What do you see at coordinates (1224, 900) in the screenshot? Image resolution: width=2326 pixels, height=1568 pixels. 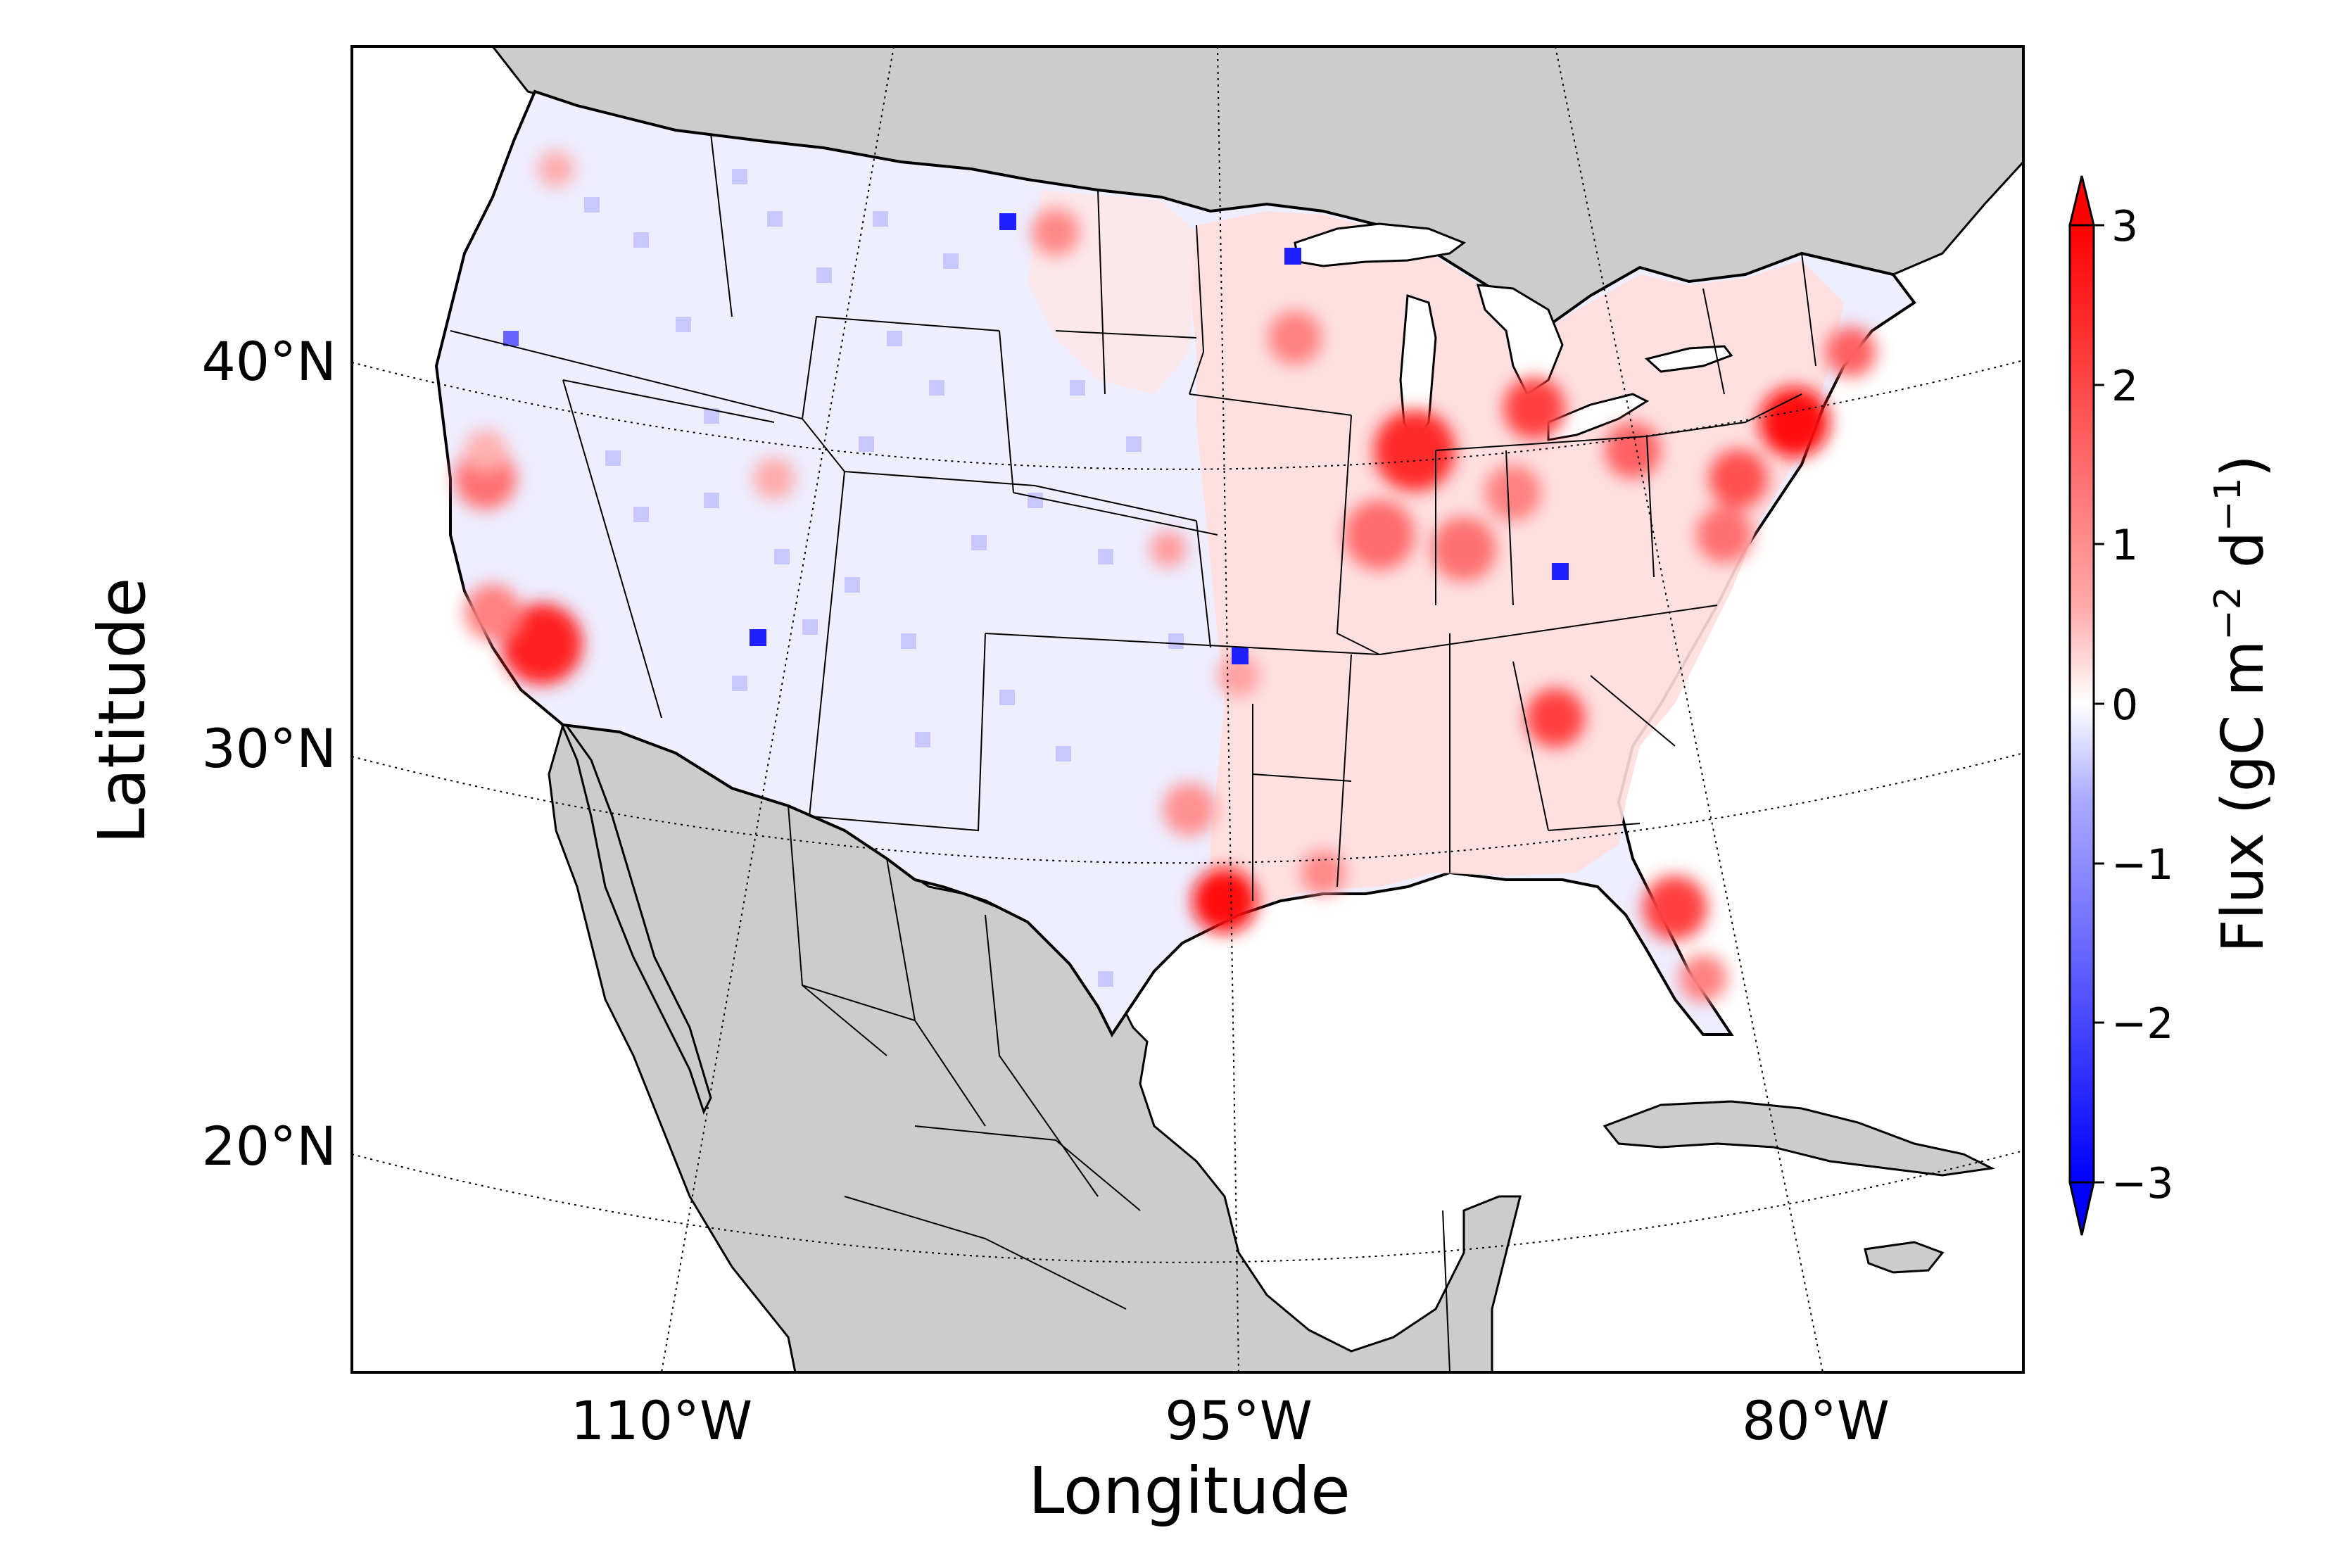 I see `hotspot-houston` at bounding box center [1224, 900].